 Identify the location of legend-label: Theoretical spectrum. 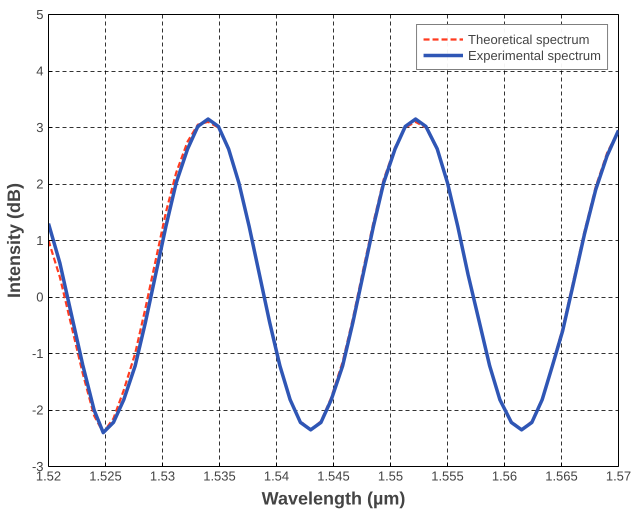
(529, 39).